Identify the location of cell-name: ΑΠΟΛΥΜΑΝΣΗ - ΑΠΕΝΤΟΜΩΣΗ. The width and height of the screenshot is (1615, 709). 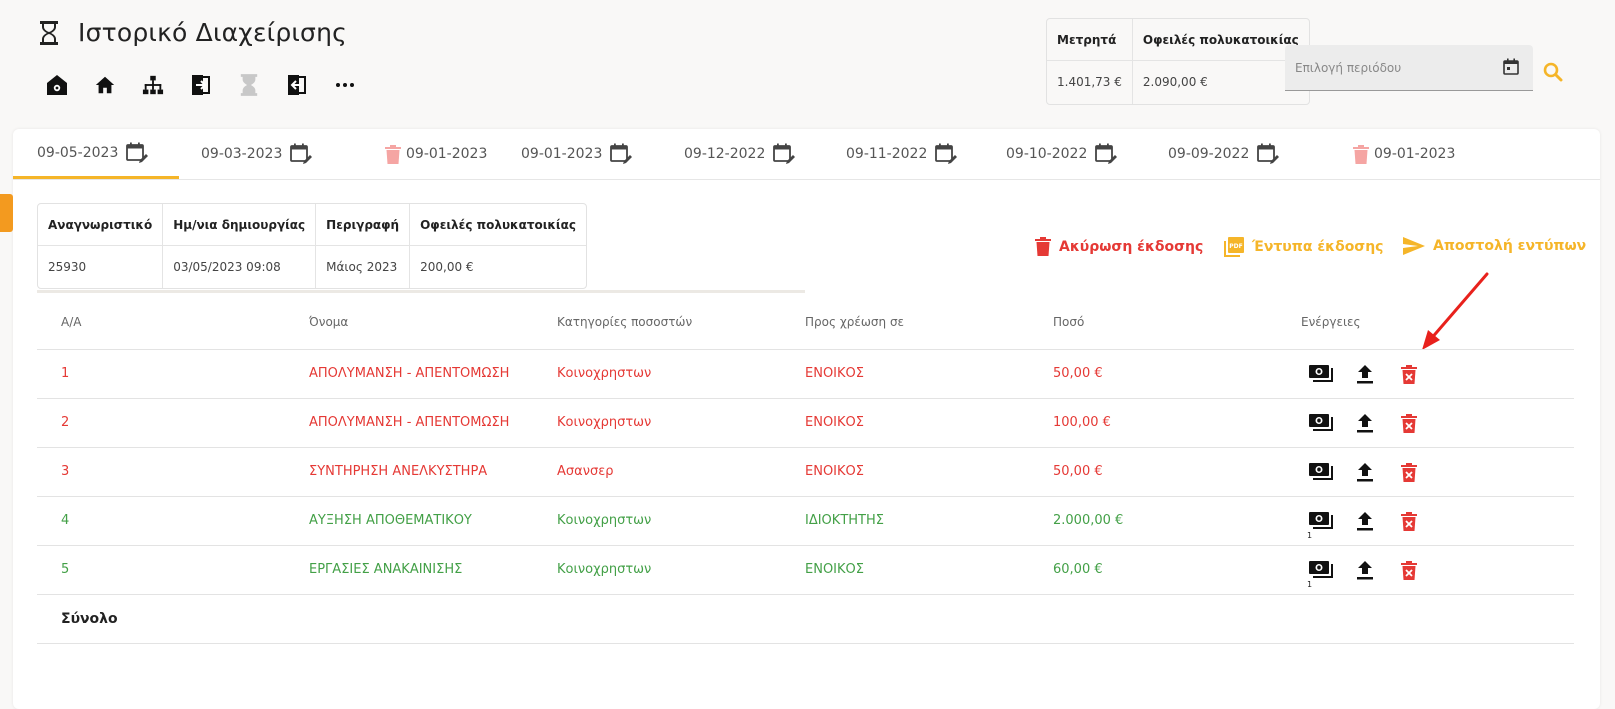
(409, 422).